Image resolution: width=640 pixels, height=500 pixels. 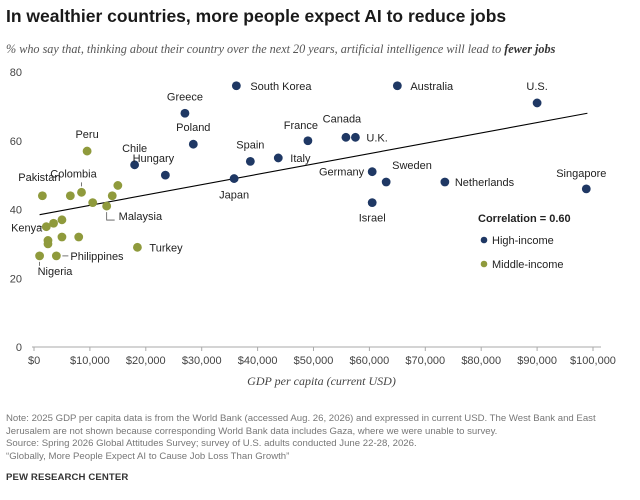 I want to click on point-israel, so click(x=372, y=203).